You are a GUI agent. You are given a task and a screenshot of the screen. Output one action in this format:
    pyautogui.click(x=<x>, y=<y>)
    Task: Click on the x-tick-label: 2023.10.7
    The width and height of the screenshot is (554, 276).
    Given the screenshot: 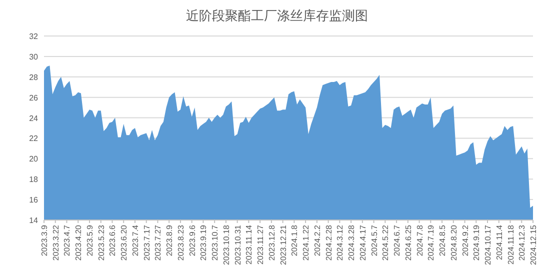 What is the action you would take?
    pyautogui.click(x=215, y=242)
    